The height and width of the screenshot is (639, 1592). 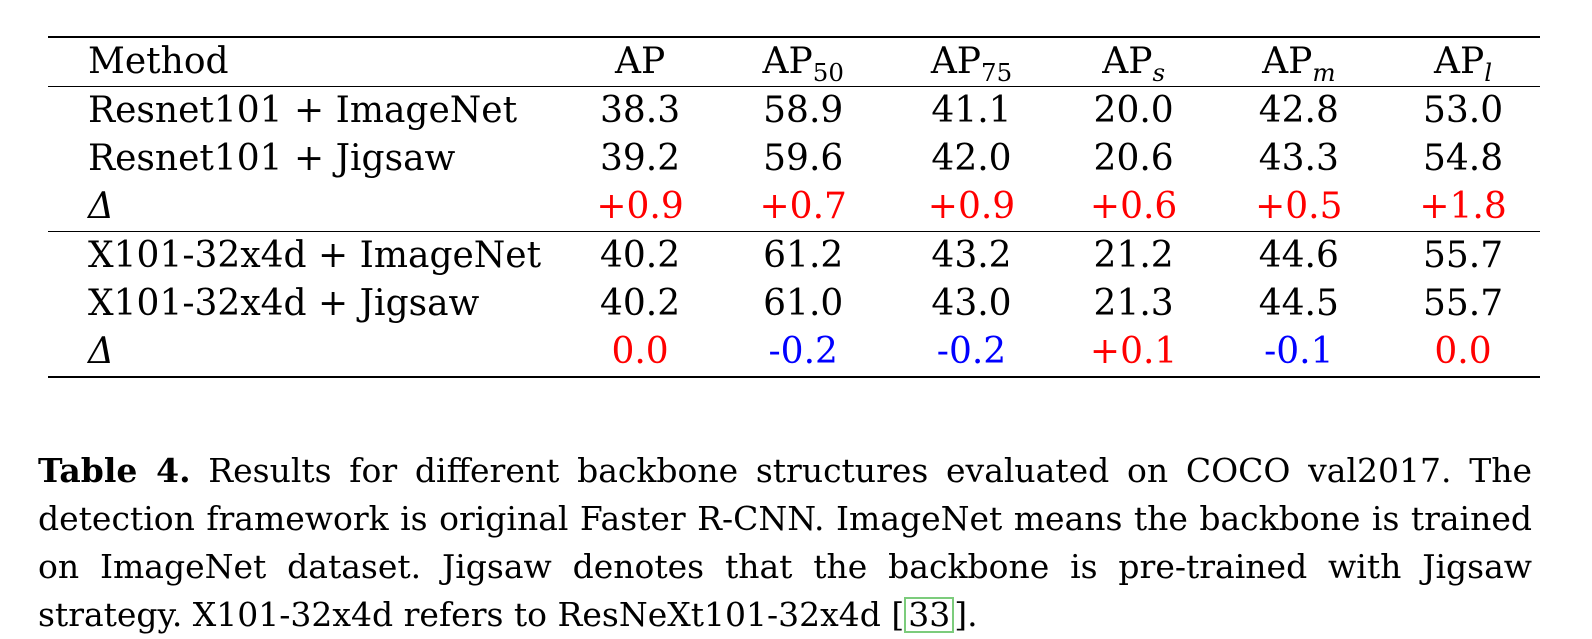 I want to click on cell-aps: 21.3, so click(x=1133, y=303).